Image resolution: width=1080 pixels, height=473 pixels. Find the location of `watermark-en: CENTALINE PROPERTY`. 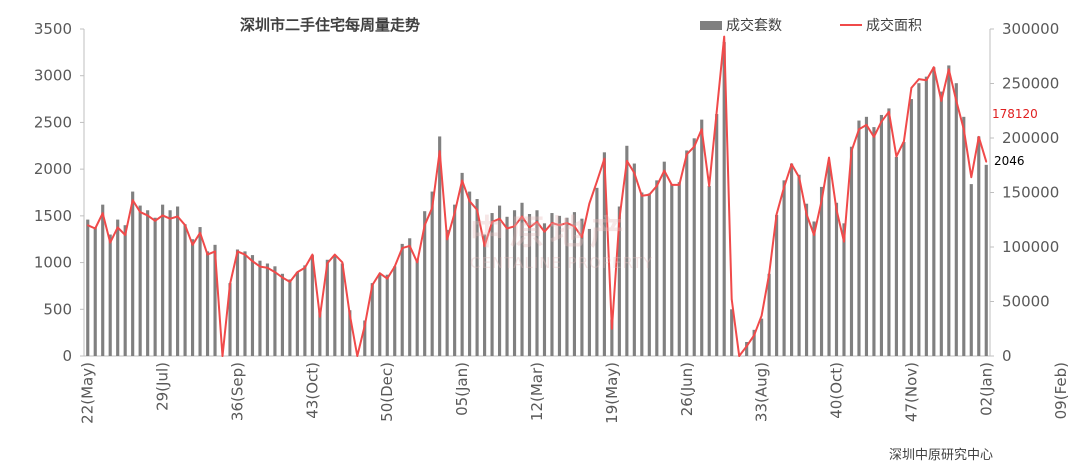

watermark-en: CENTALINE PROPERTY is located at coordinates (562, 263).